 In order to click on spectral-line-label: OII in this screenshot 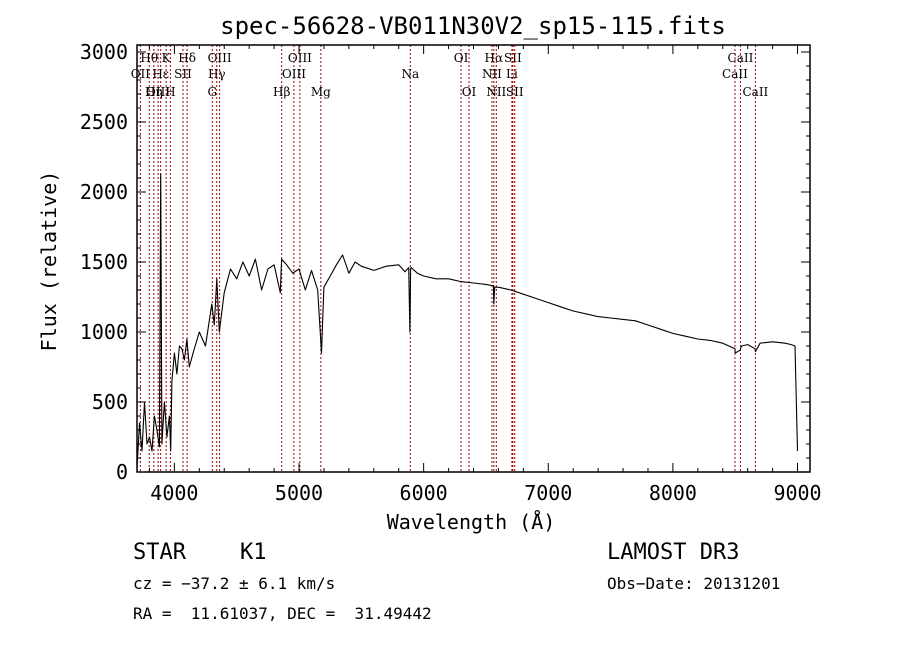, I will do `click(141, 74)`.